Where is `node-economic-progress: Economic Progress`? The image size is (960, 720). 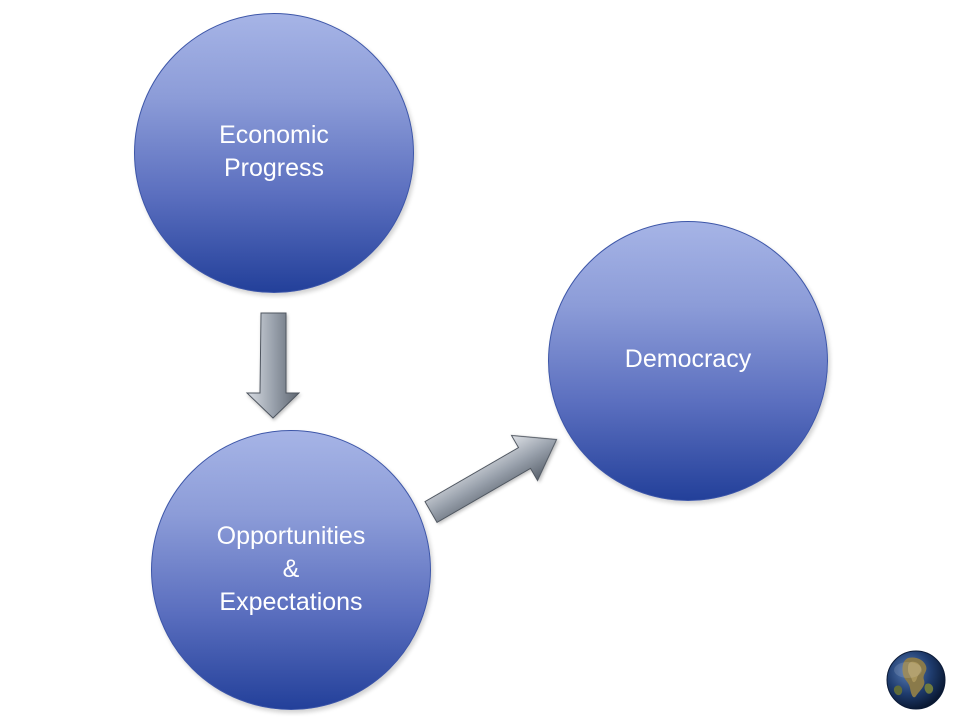 node-economic-progress: Economic Progress is located at coordinates (274, 153).